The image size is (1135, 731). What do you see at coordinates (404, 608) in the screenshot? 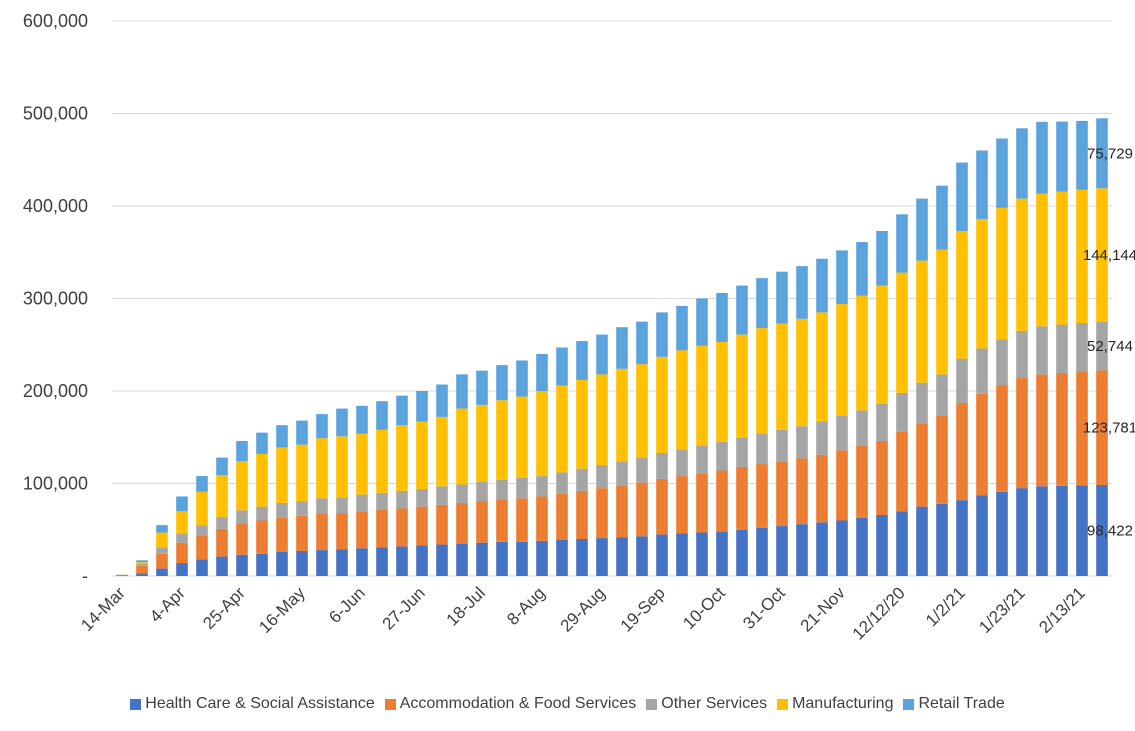
I see `x-tick-label: 27-Jun` at bounding box center [404, 608].